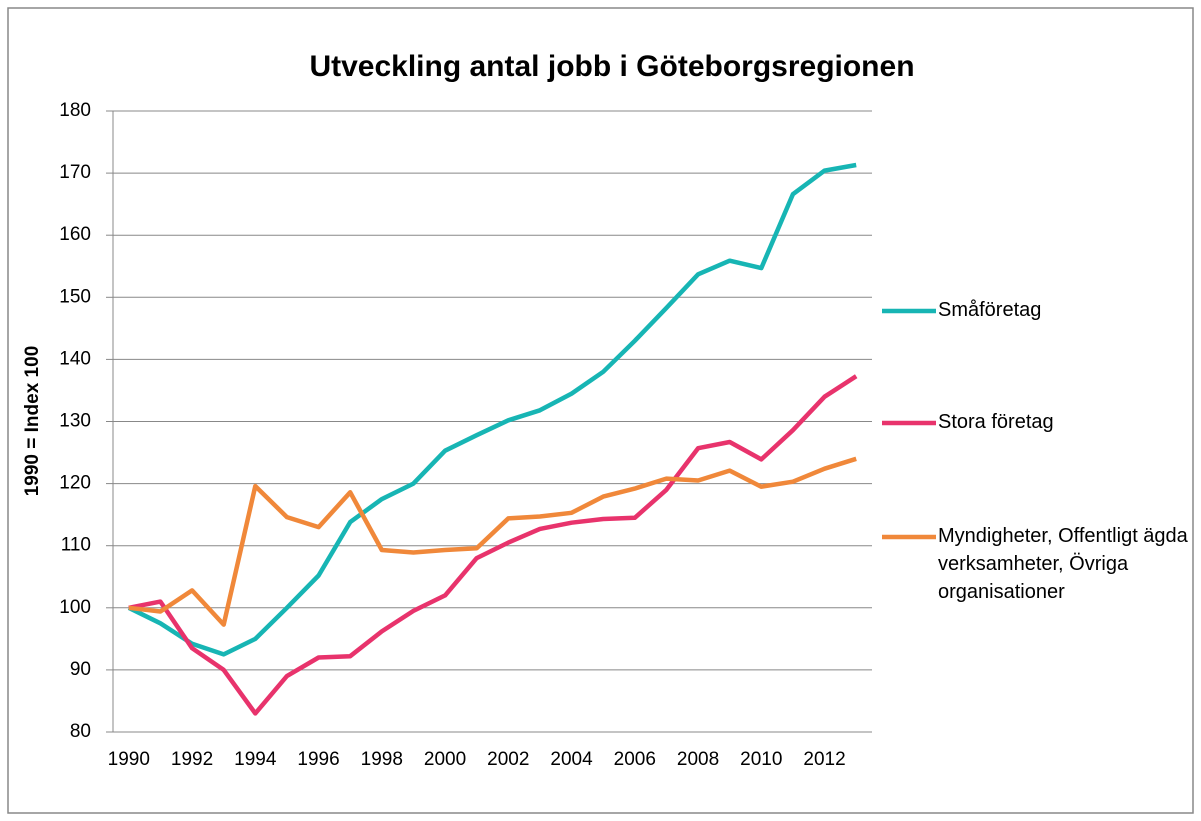 The height and width of the screenshot is (821, 1201). I want to click on y-tick-label: 110, so click(76, 545).